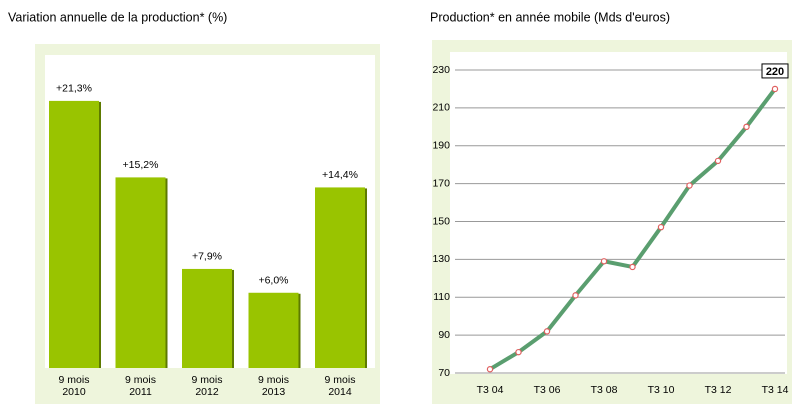 This screenshot has height=406, width=796. I want to click on x-tick-label: 9 mois 2010, so click(74, 386).